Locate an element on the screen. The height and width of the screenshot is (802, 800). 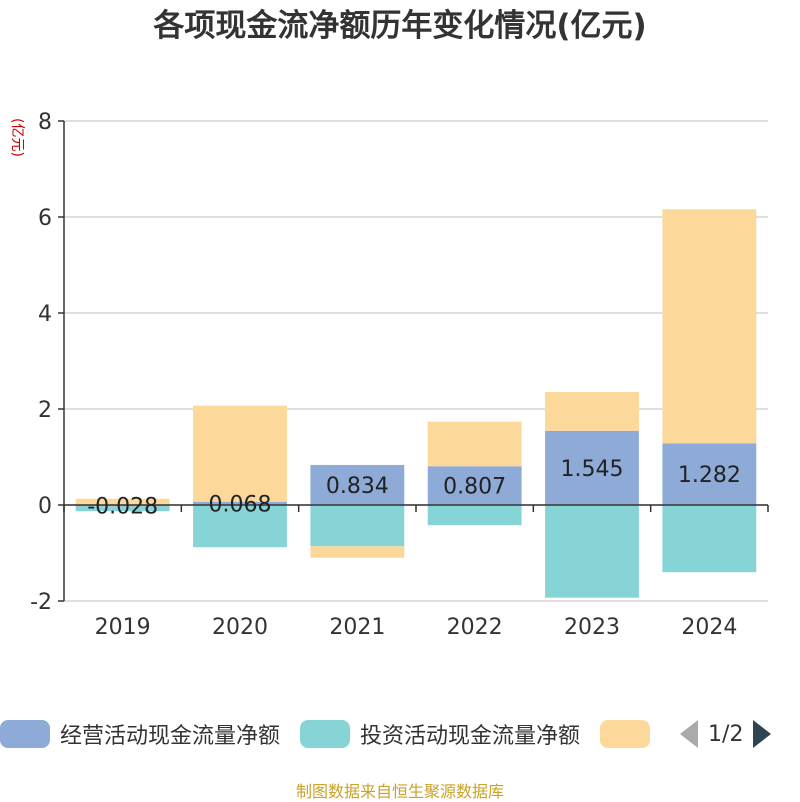
data-label-2024: 1.282 is located at coordinates (709, 475).